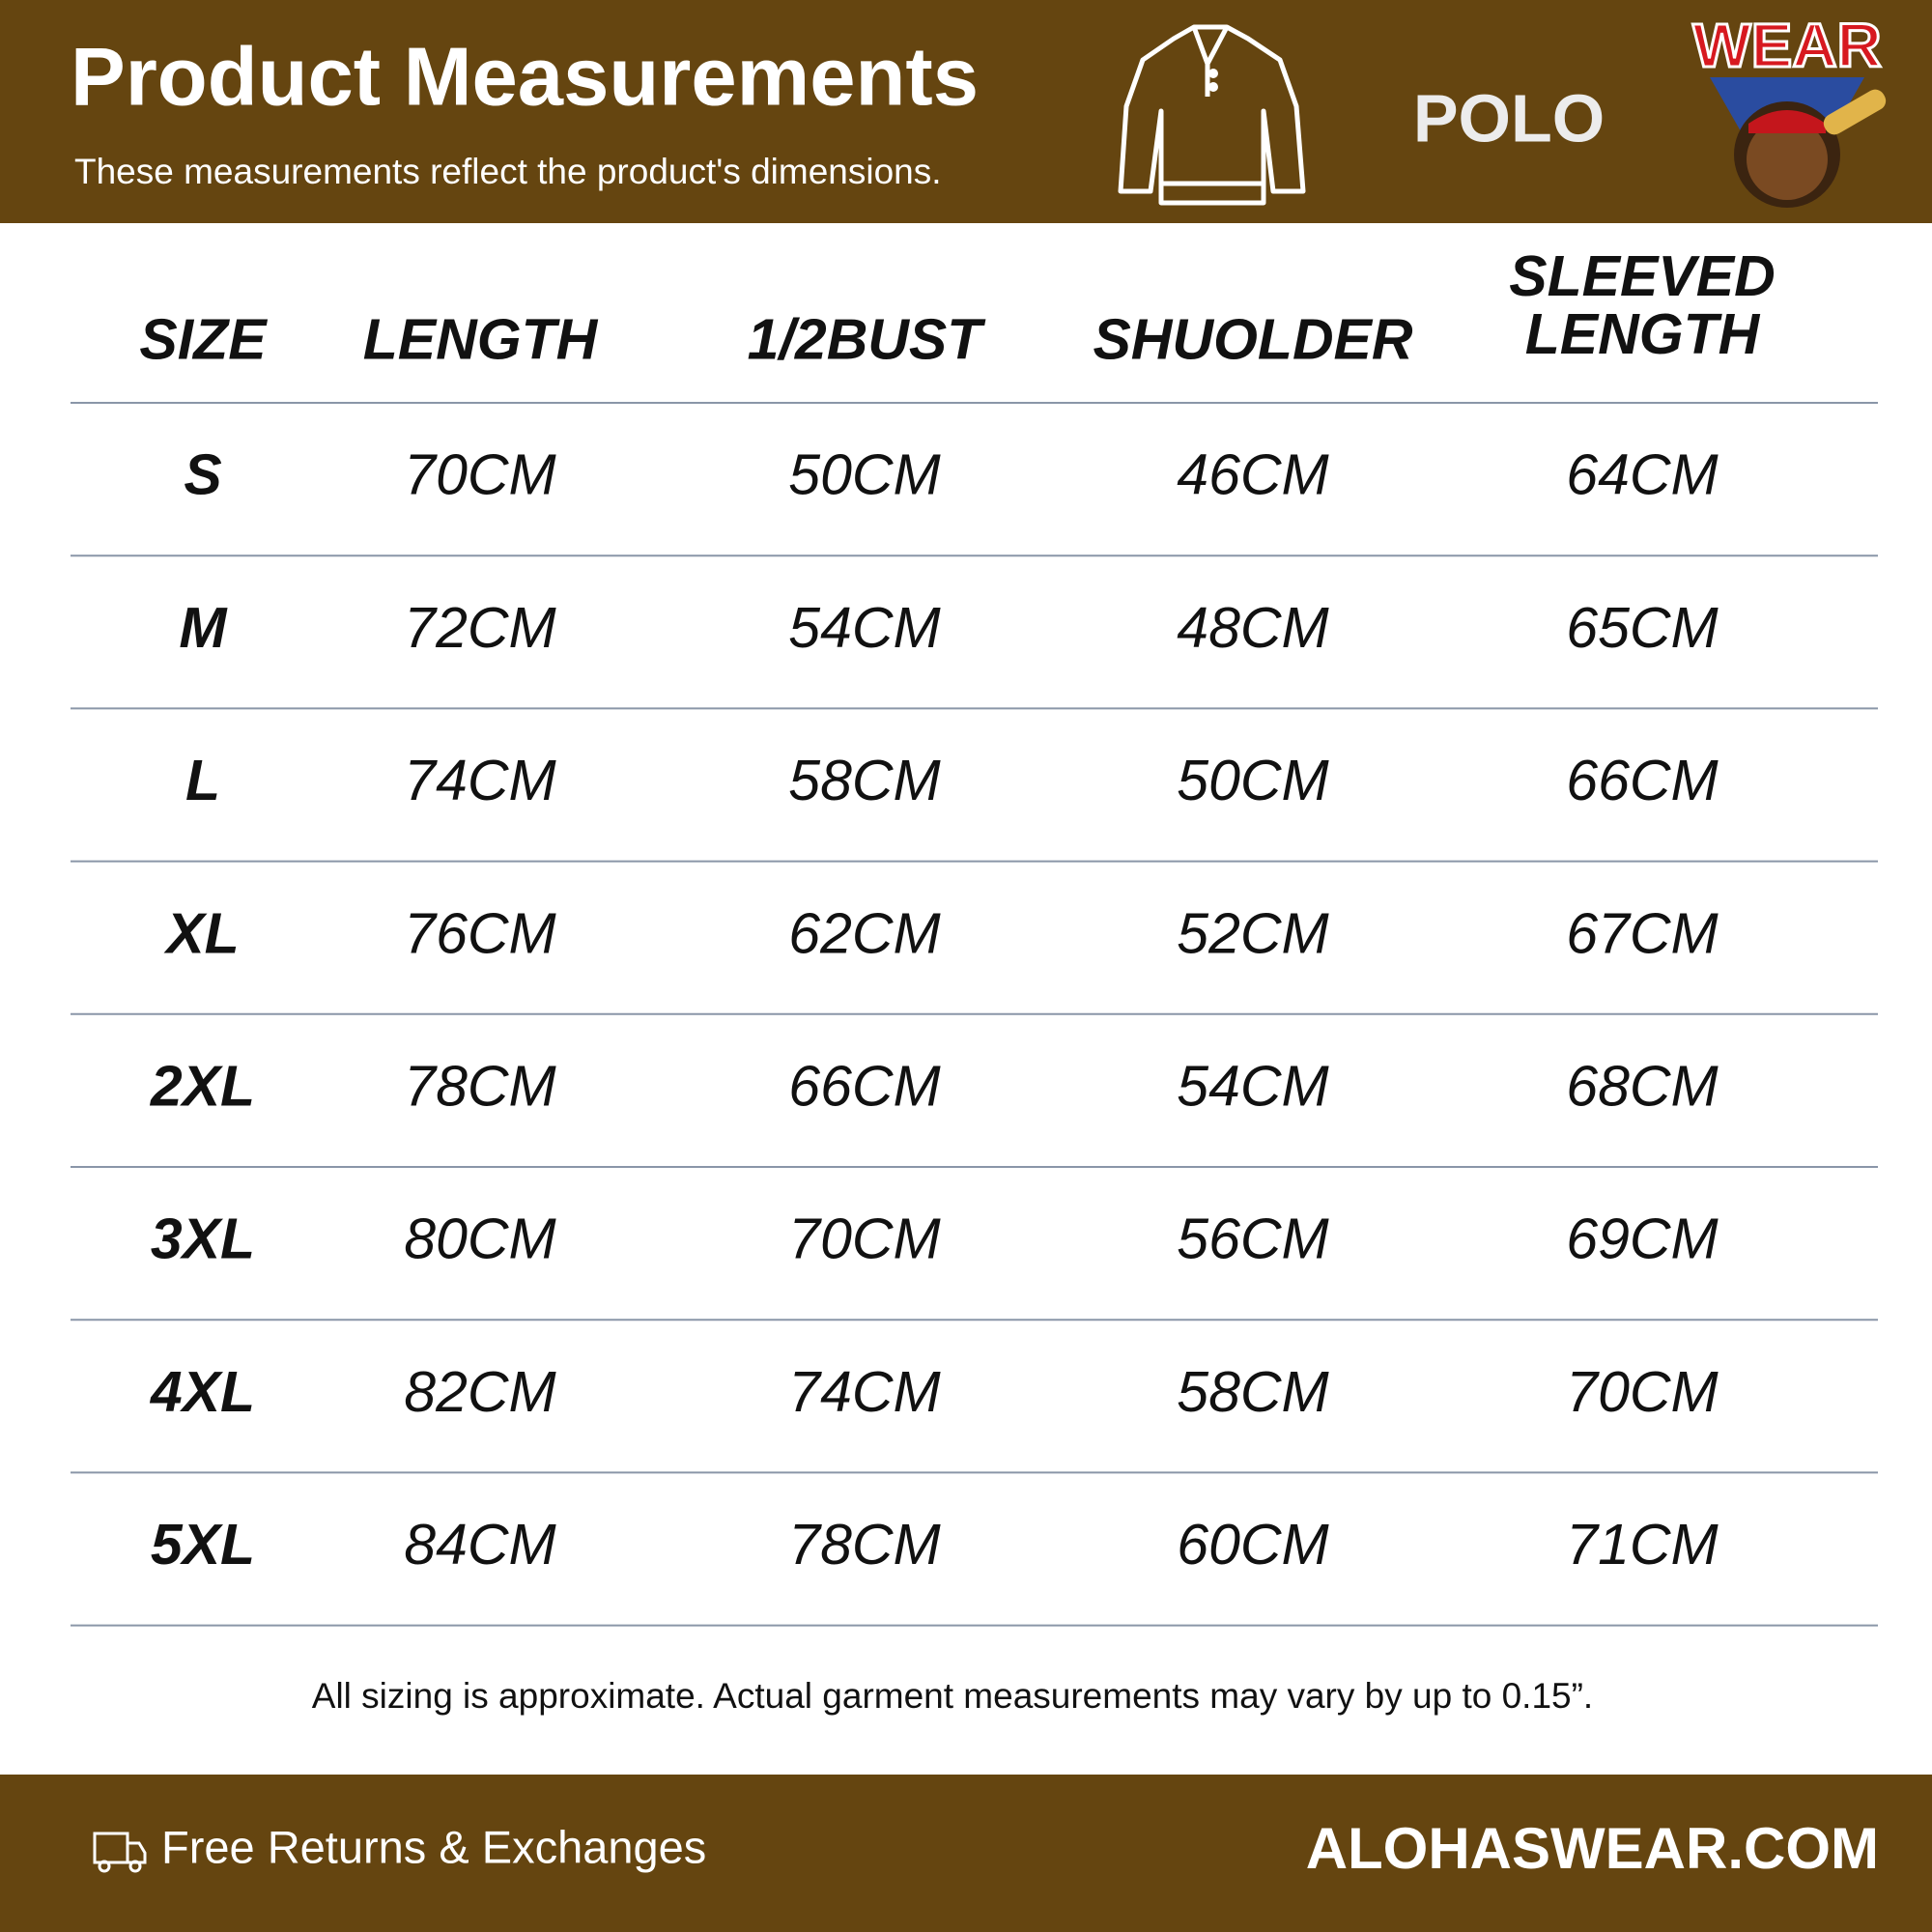 This screenshot has width=1932, height=1932. What do you see at coordinates (1642, 305) in the screenshot?
I see `column-header: SLEEVED LENGTH` at bounding box center [1642, 305].